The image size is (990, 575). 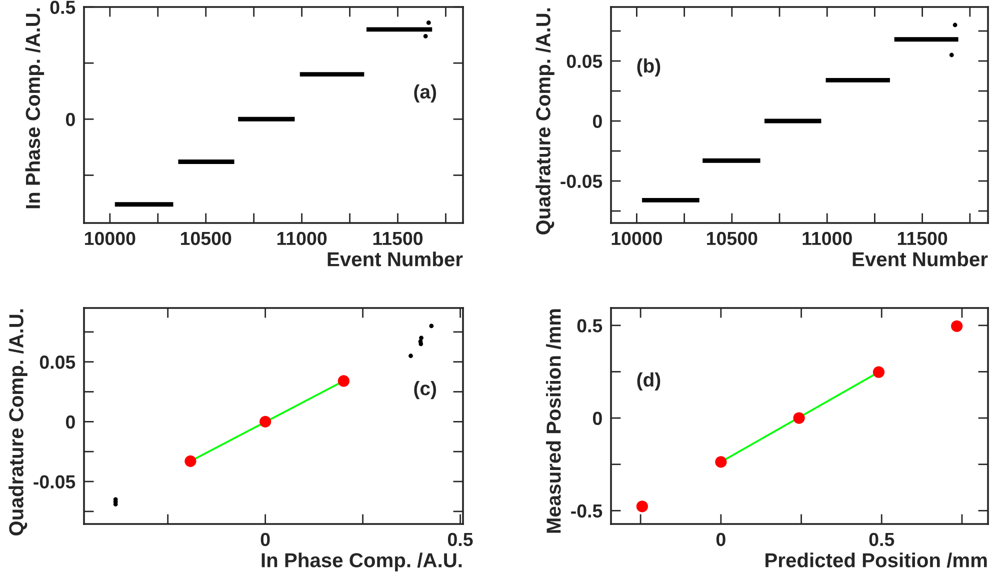 I want to click on y-tick-label: -0.5, so click(x=586, y=511).